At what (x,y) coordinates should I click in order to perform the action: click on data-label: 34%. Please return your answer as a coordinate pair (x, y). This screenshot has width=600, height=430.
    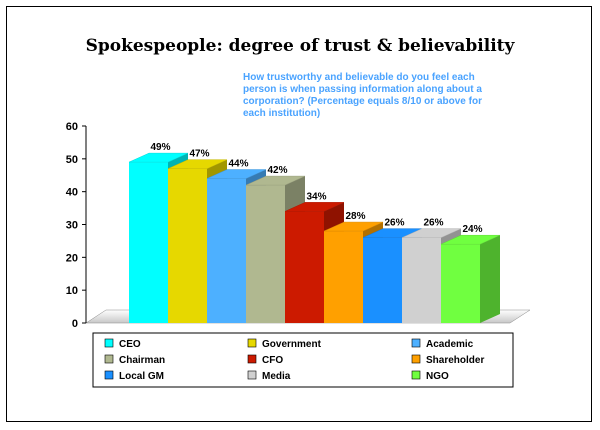
    Looking at the image, I should click on (316, 196).